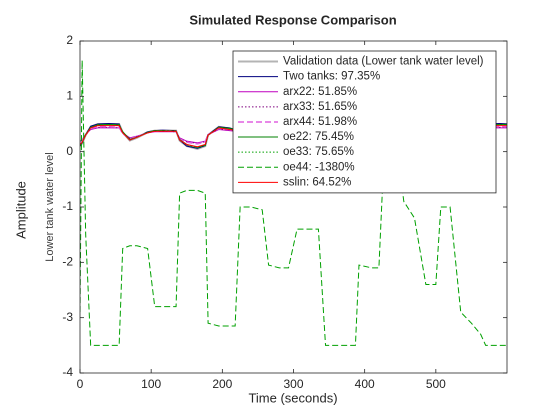 The height and width of the screenshot is (420, 560). I want to click on y-tick-label: 1, so click(69, 96).